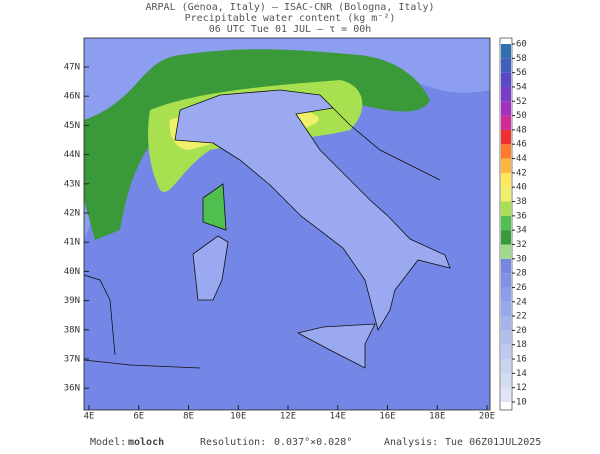 This screenshot has width=600, height=454. What do you see at coordinates (521, 116) in the screenshot?
I see `colorbar-label: 50` at bounding box center [521, 116].